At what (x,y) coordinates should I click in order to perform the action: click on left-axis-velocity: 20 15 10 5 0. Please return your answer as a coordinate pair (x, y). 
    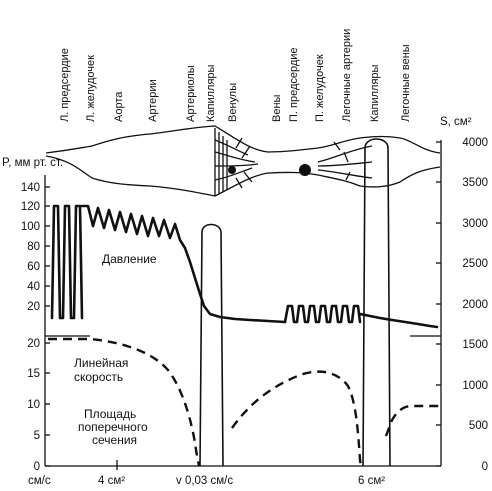
    Looking at the image, I should click on (38, 405).